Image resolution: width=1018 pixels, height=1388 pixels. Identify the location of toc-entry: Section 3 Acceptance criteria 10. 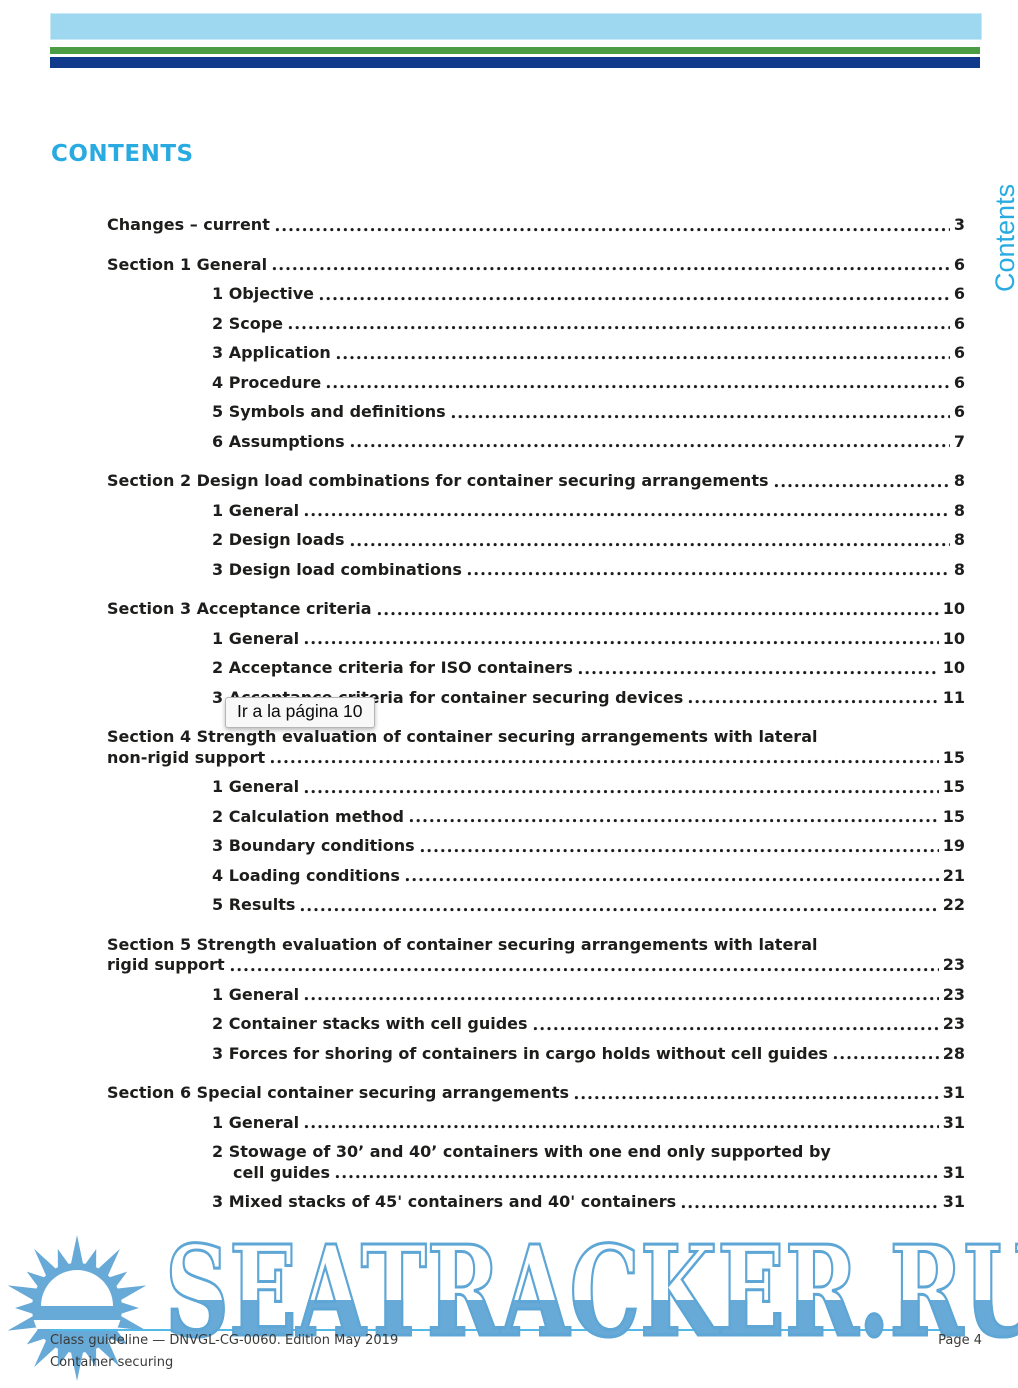
(536, 609).